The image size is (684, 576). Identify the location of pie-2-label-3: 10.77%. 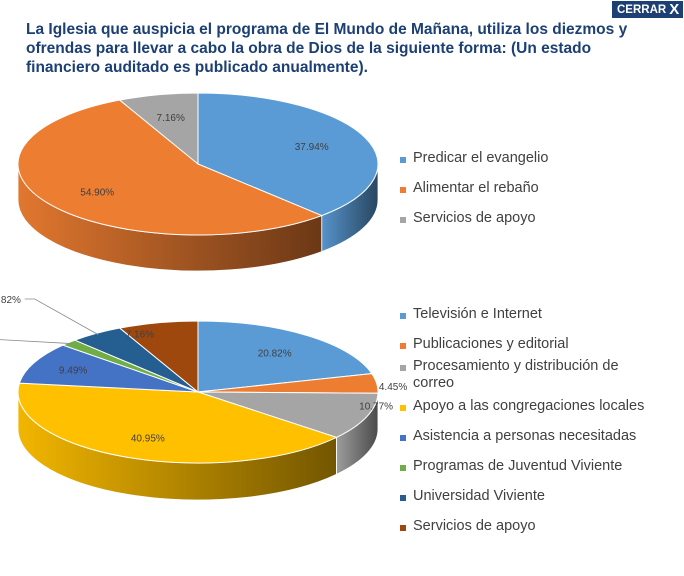
(376, 406).